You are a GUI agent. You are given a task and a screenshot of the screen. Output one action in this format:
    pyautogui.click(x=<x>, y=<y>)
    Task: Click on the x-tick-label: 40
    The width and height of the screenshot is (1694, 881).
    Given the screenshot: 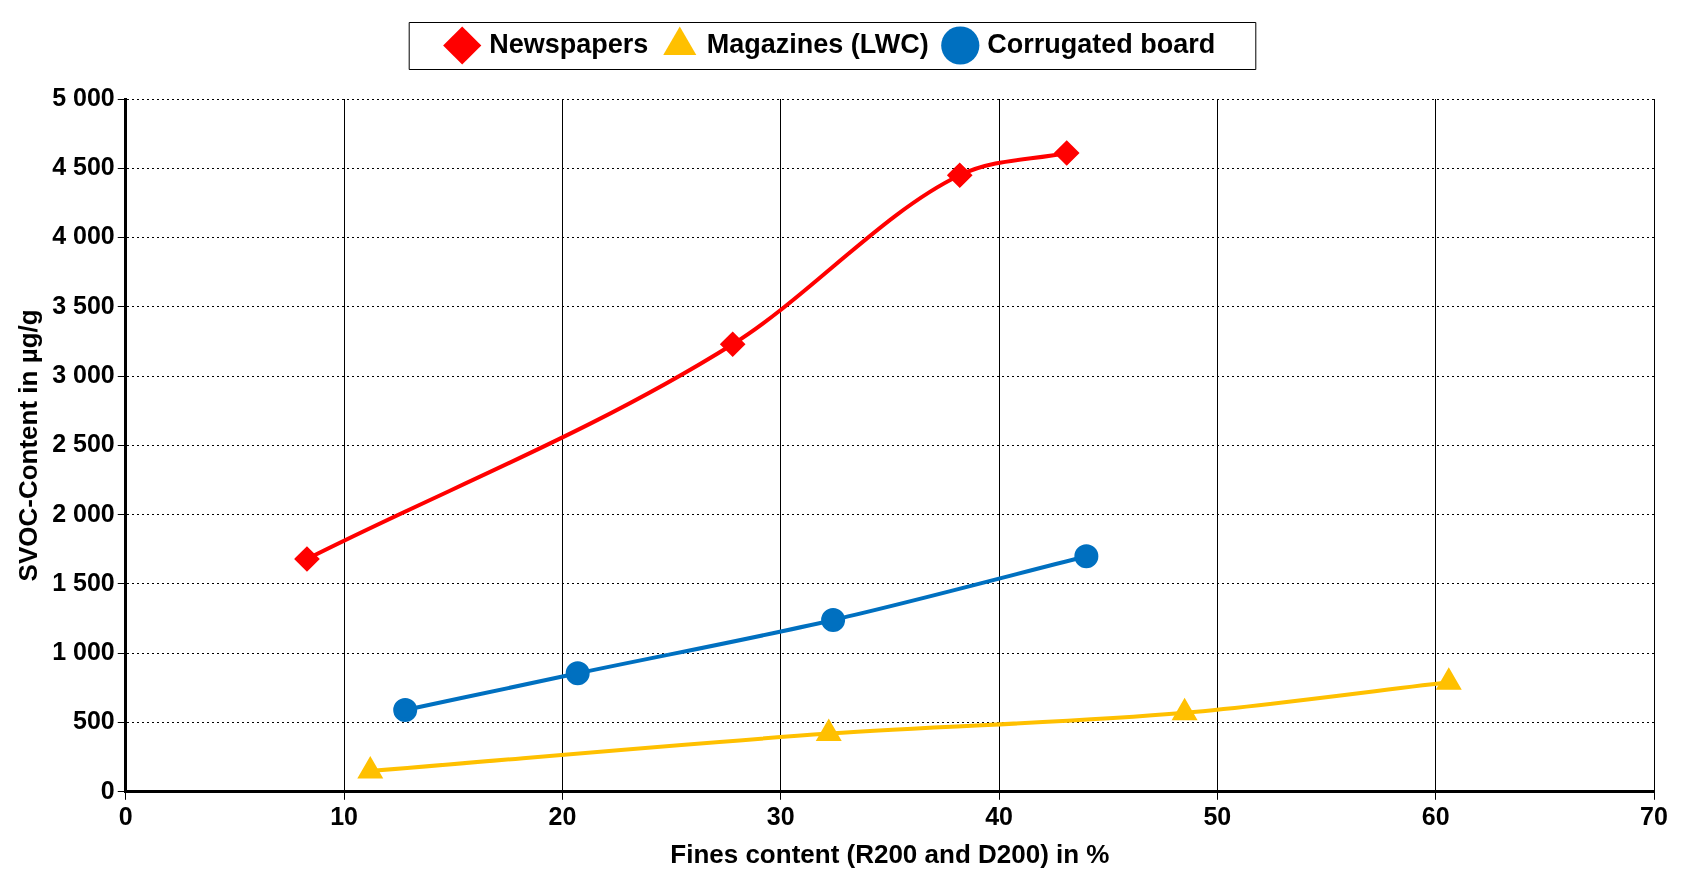 What is the action you would take?
    pyautogui.click(x=999, y=815)
    